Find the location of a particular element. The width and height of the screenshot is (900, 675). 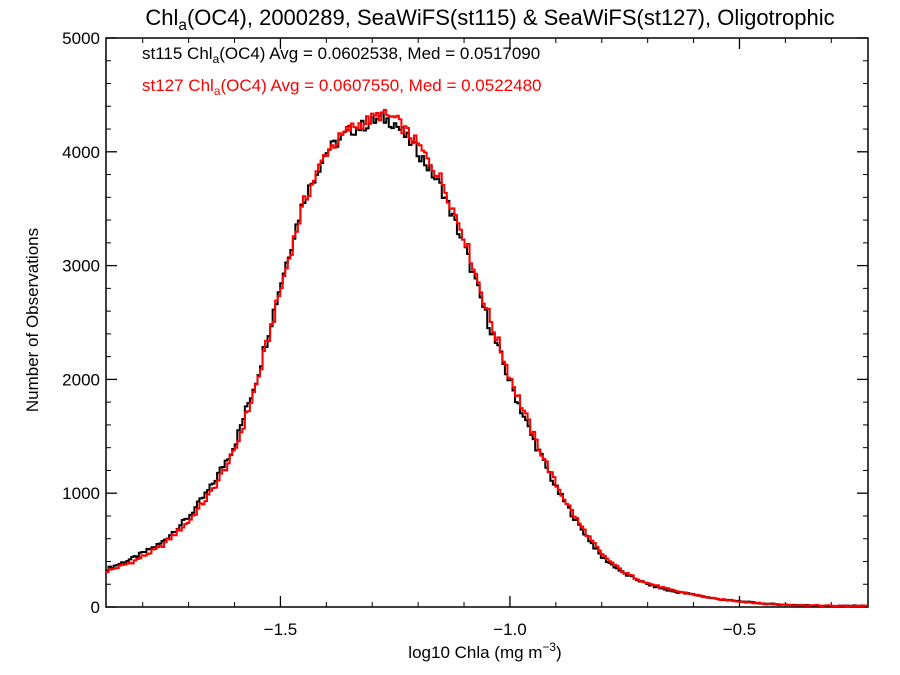

y-axis-label: Number of Observations is located at coordinates (32, 320).